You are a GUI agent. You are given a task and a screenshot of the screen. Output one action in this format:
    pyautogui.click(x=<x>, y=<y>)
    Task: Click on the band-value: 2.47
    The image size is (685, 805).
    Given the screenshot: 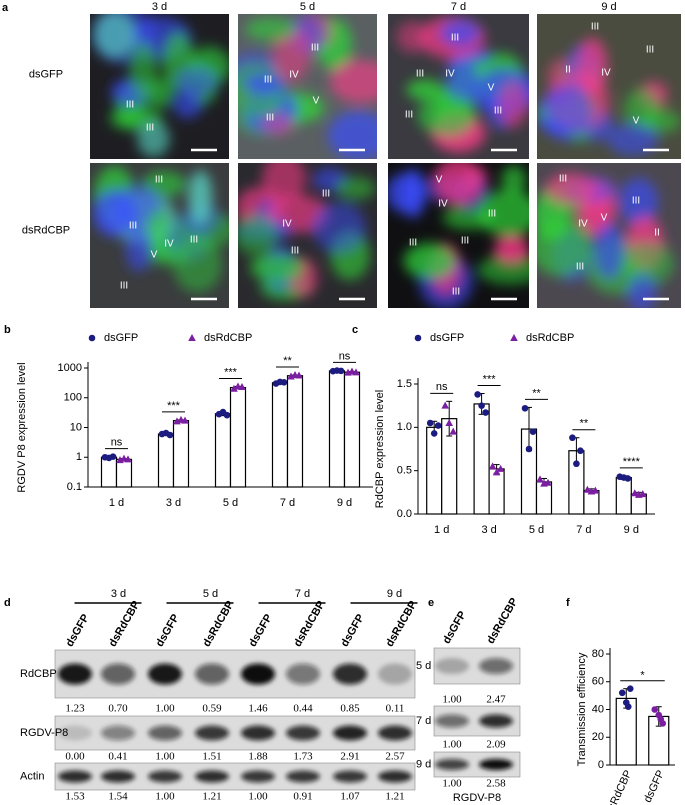 What is the action you would take?
    pyautogui.click(x=496, y=700)
    